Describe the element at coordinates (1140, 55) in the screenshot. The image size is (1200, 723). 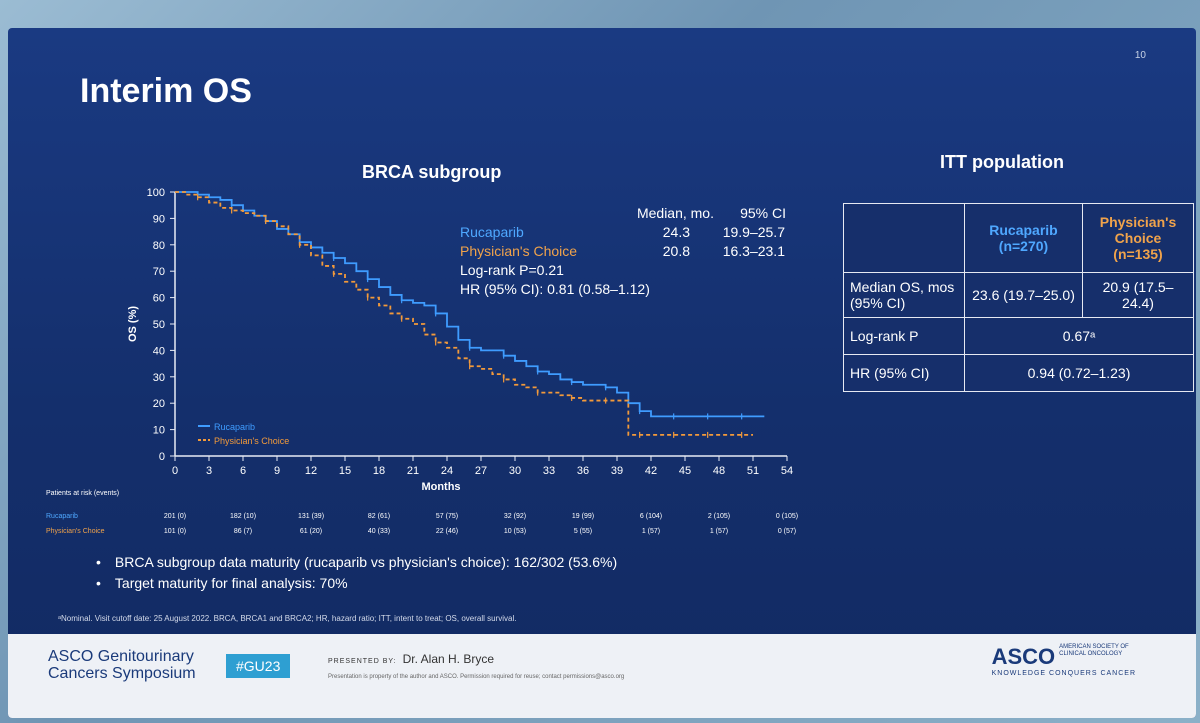
I see `slide-number: 10` at that location.